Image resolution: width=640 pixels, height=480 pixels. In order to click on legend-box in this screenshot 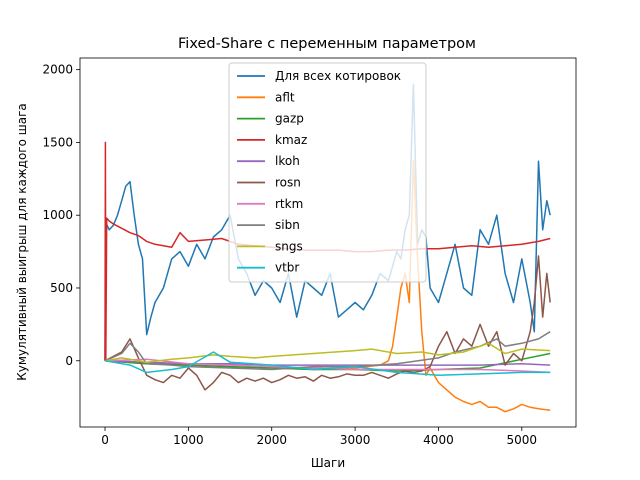, I will do `click(327, 172)`.